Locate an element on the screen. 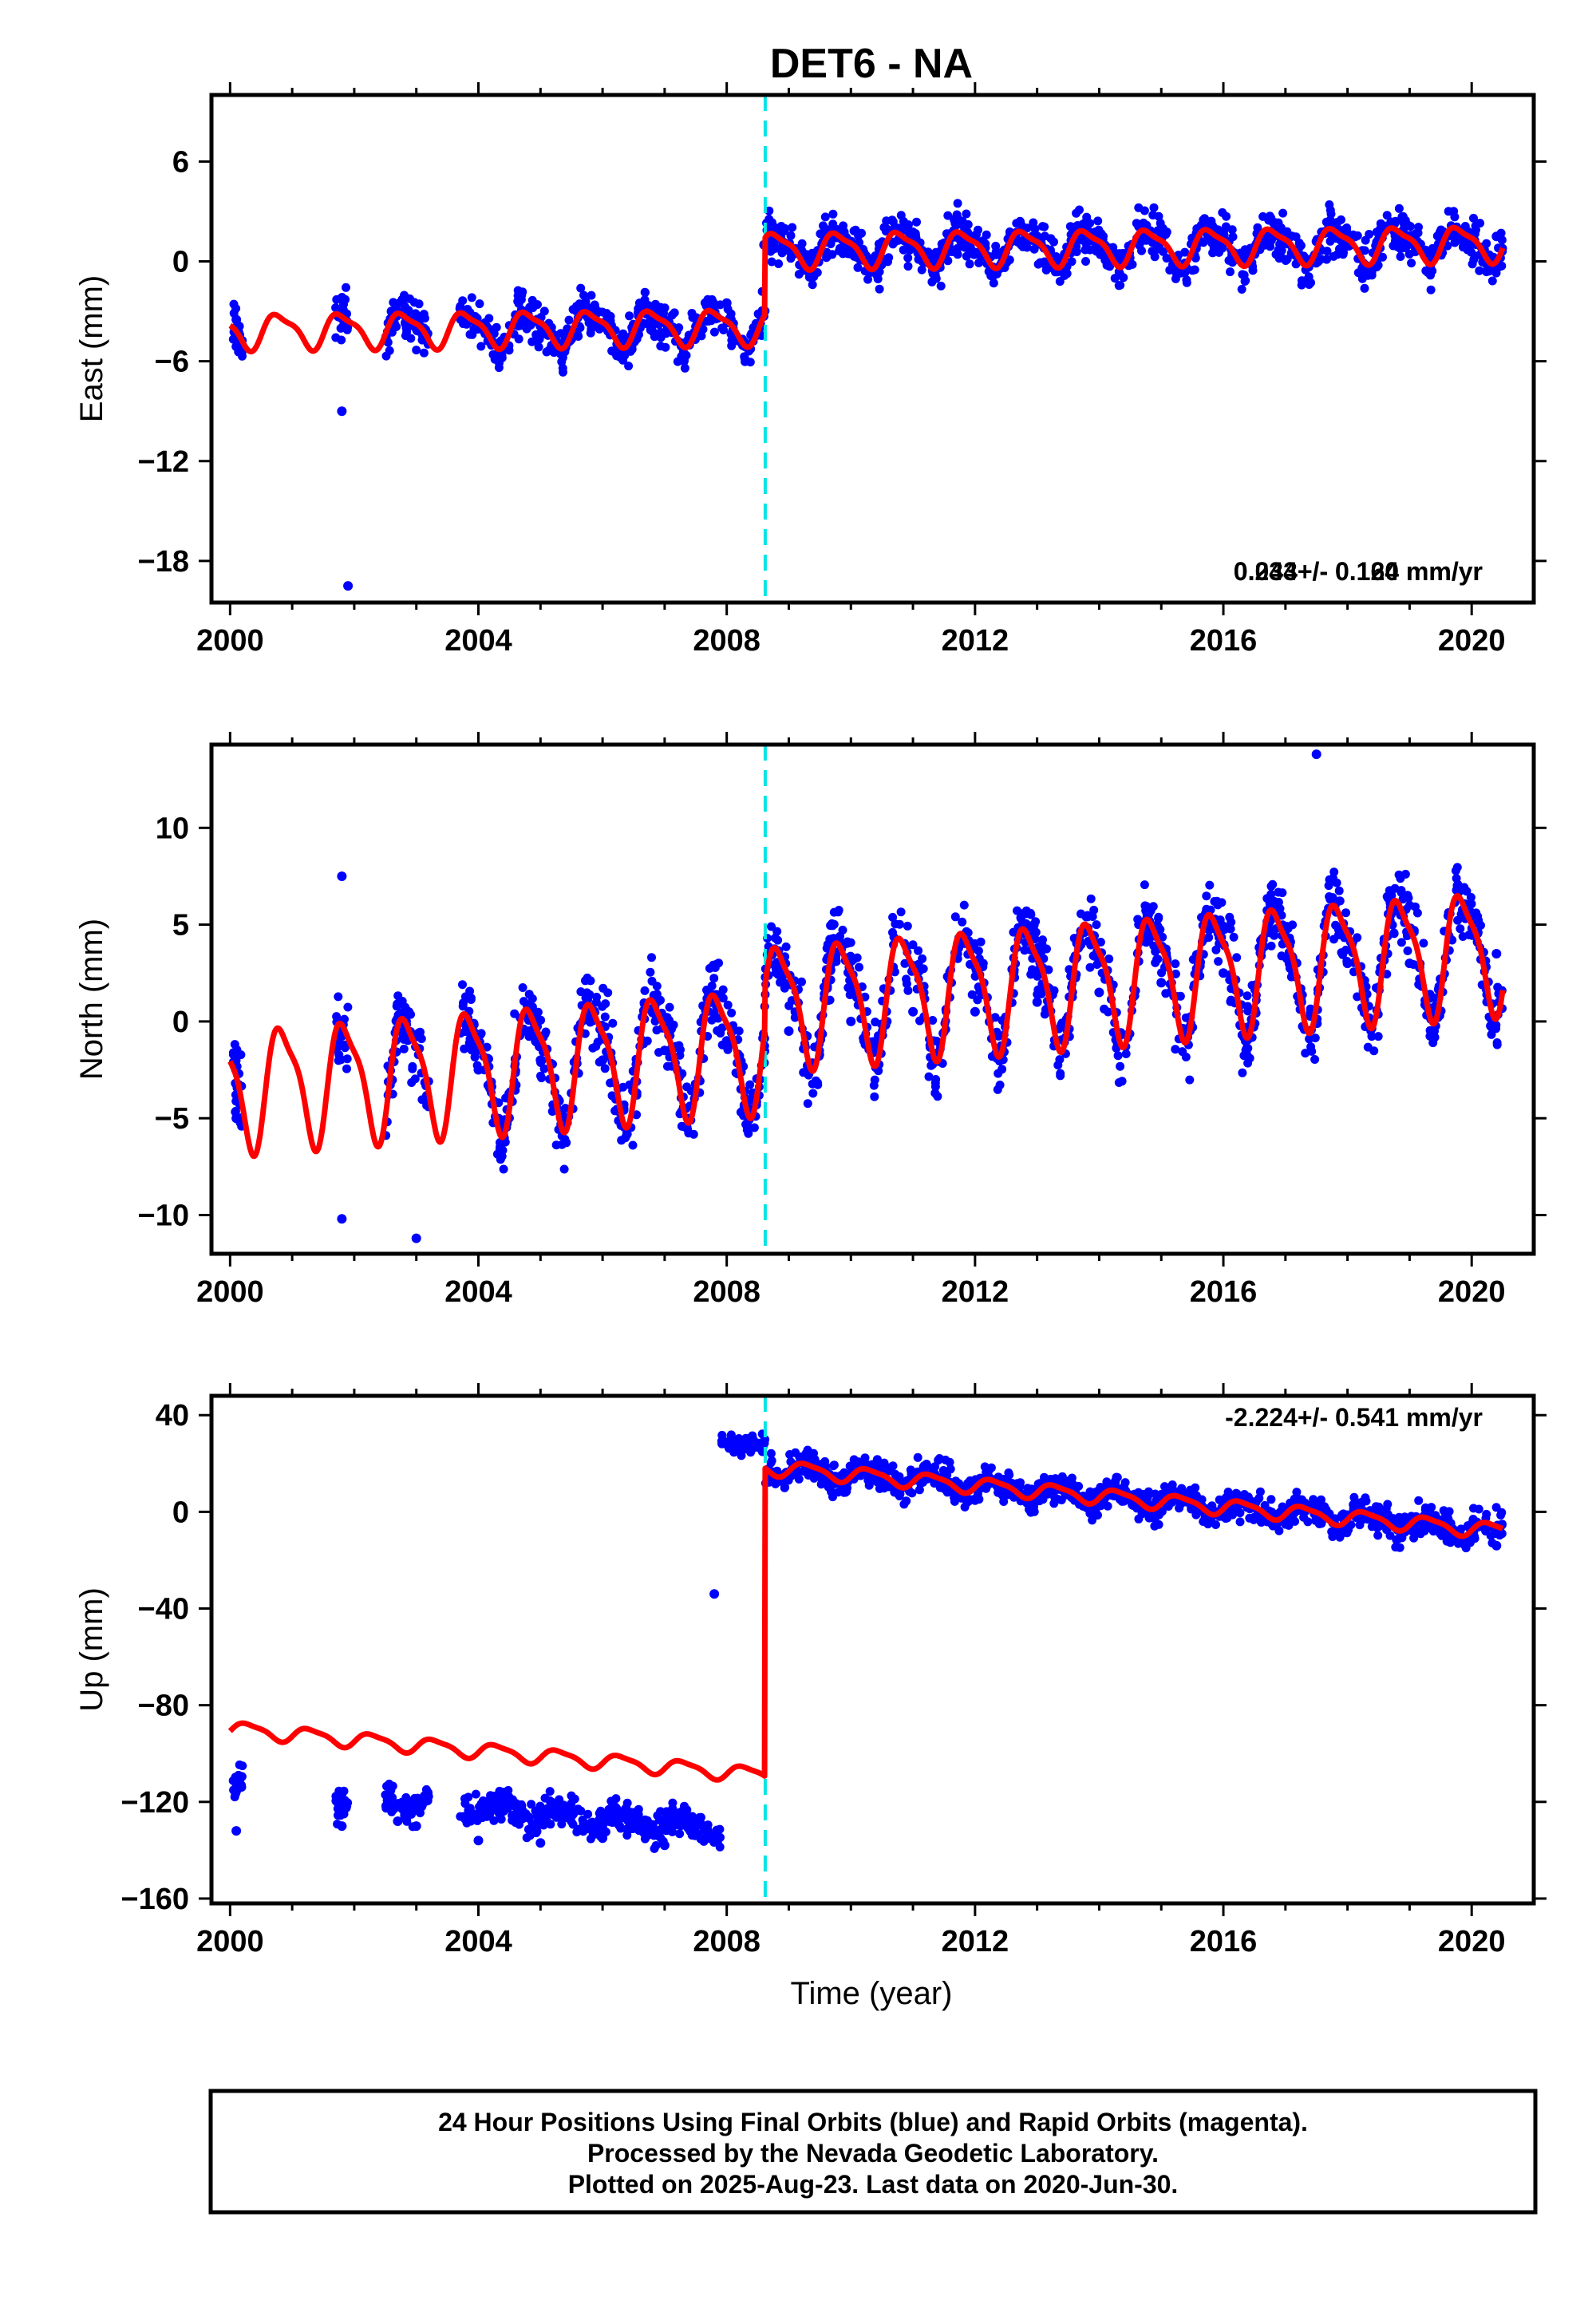  x-tick-label: 2012 is located at coordinates (975, 641).